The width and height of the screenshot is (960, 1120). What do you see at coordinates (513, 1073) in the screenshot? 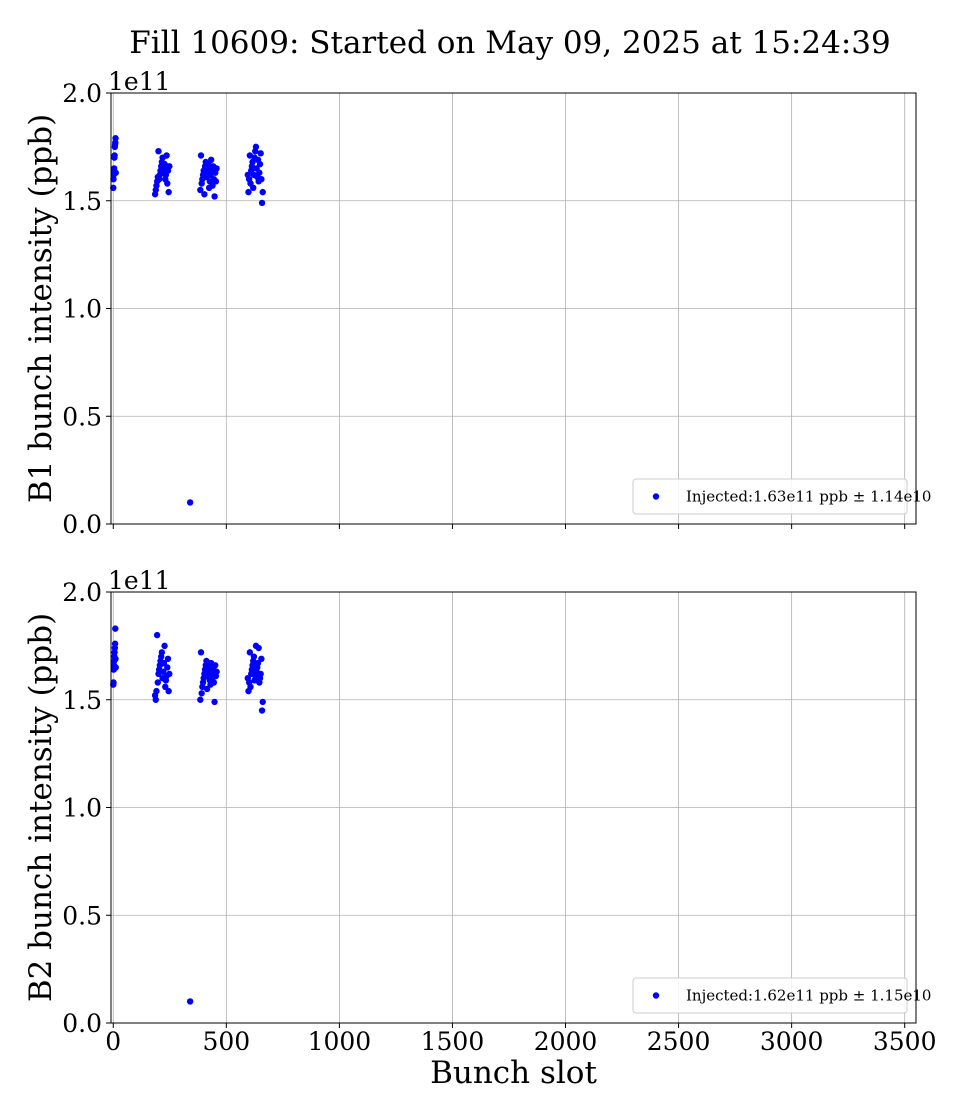
I see `x-axis-label: Bunch slot` at bounding box center [513, 1073].